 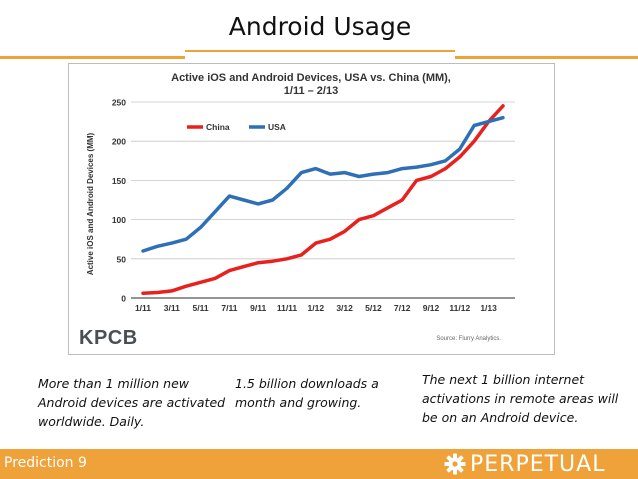 I want to click on brand-logo: PERPETUAL, so click(x=524, y=464).